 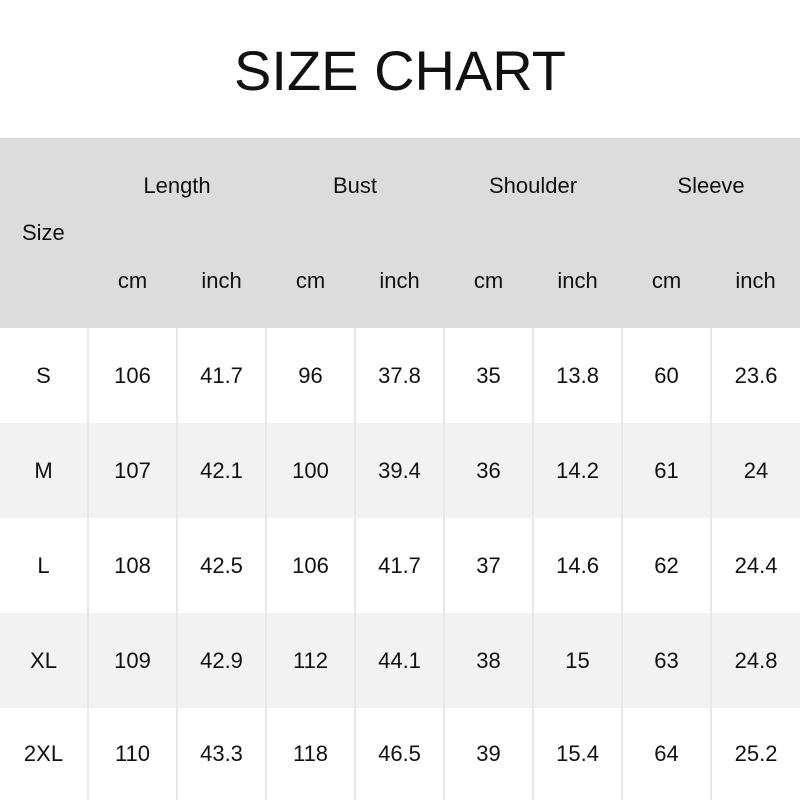 I want to click on value-cell: 39.4, so click(x=399, y=470).